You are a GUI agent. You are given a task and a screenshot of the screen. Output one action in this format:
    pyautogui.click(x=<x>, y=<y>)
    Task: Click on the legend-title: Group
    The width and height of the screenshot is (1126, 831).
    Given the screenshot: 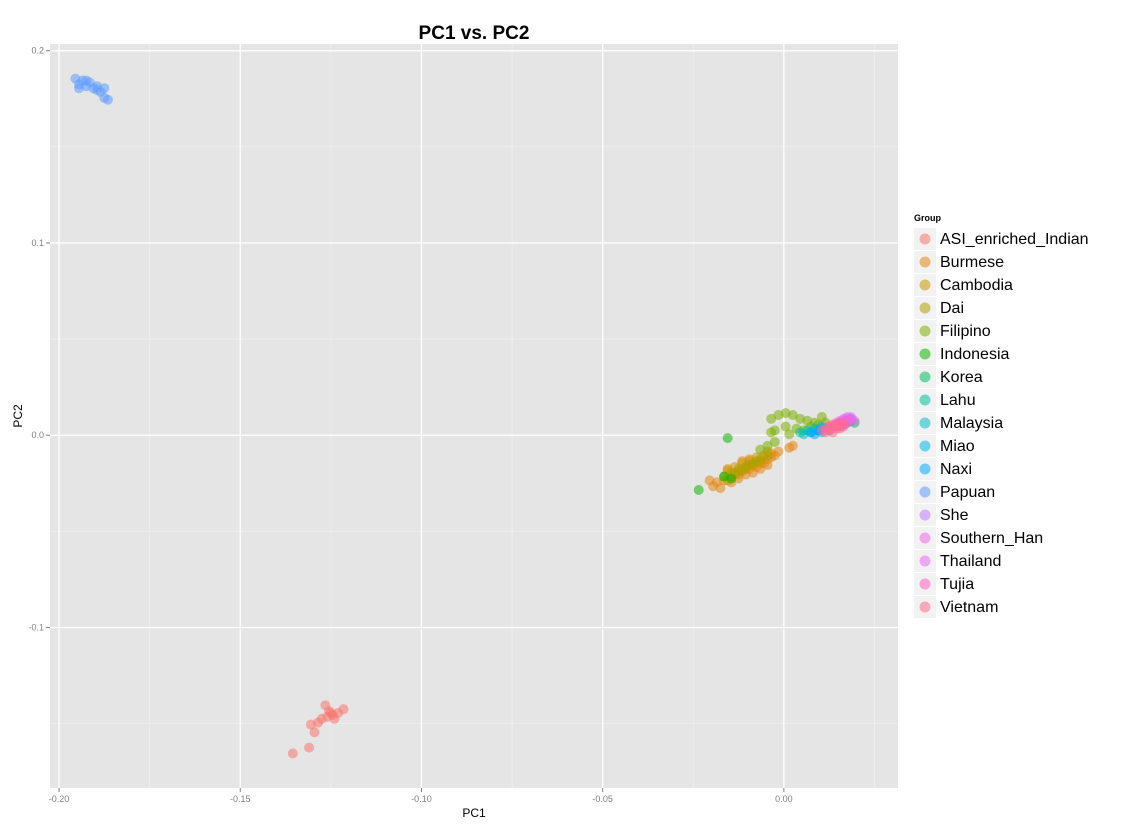 What is the action you would take?
    pyautogui.click(x=927, y=218)
    